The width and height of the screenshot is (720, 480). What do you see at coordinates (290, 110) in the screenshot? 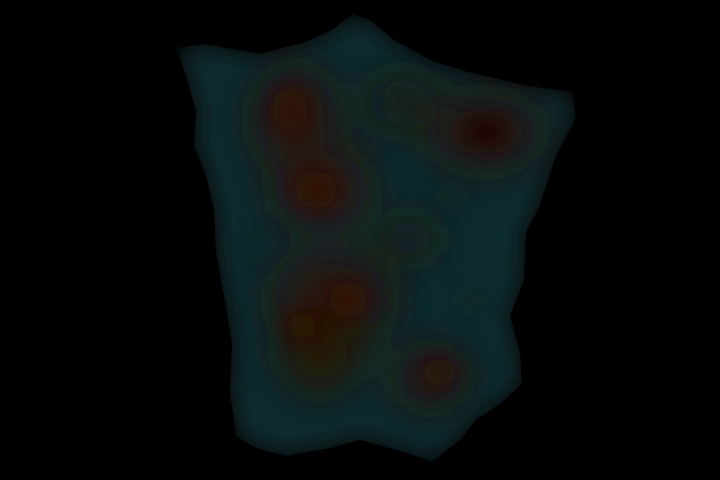
I see `core-northwest` at bounding box center [290, 110].